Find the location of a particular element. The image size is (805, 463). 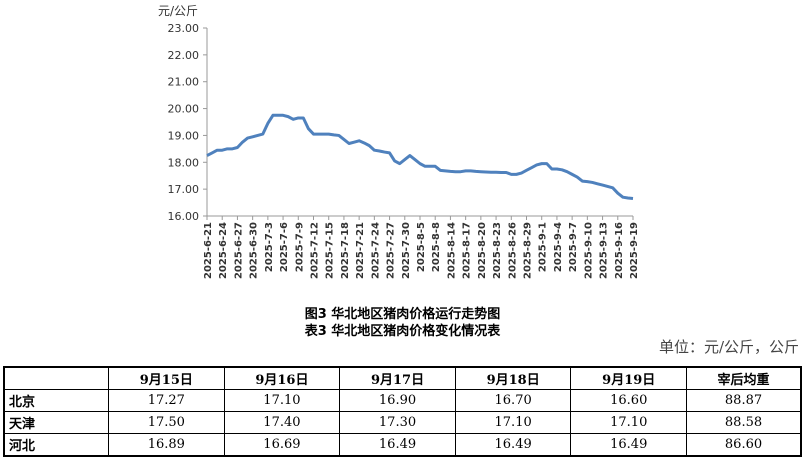

table-row: 天津 17.50 17.40 17.30 17.10 17.10 88.58 is located at coordinates (402, 422).